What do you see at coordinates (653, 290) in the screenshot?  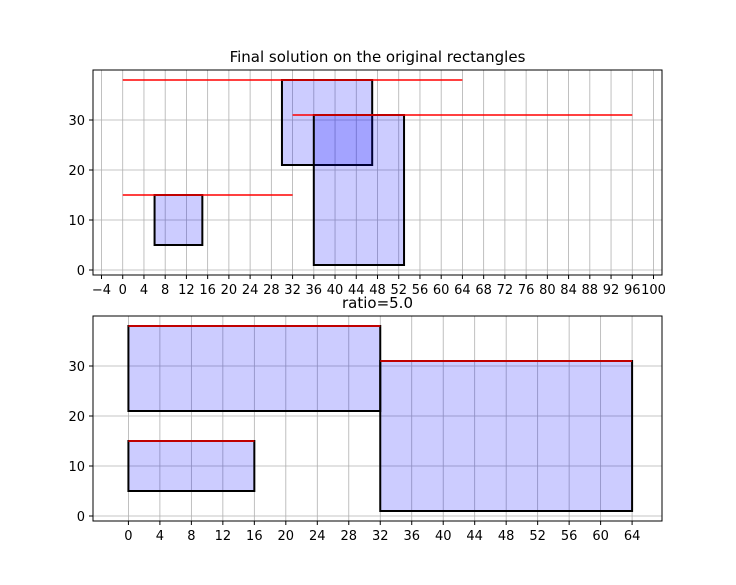 I see `x-tick-label: 100` at bounding box center [653, 290].